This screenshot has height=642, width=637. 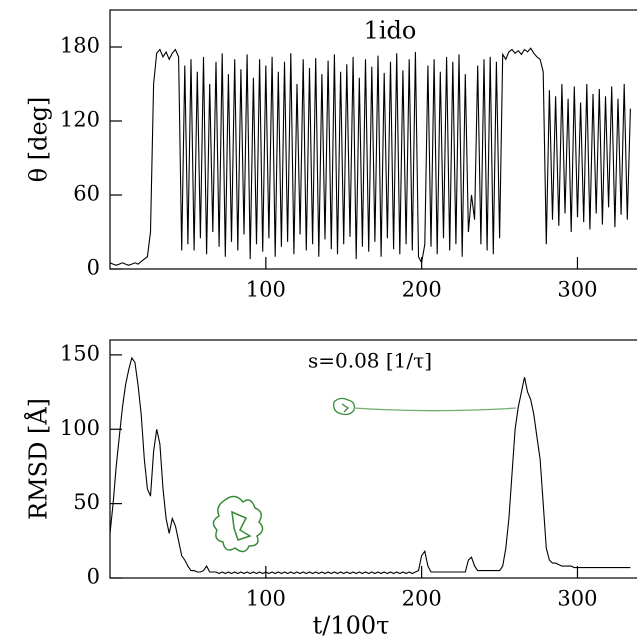 I want to click on y-axis-label: RMSD [Å], so click(x=38, y=459).